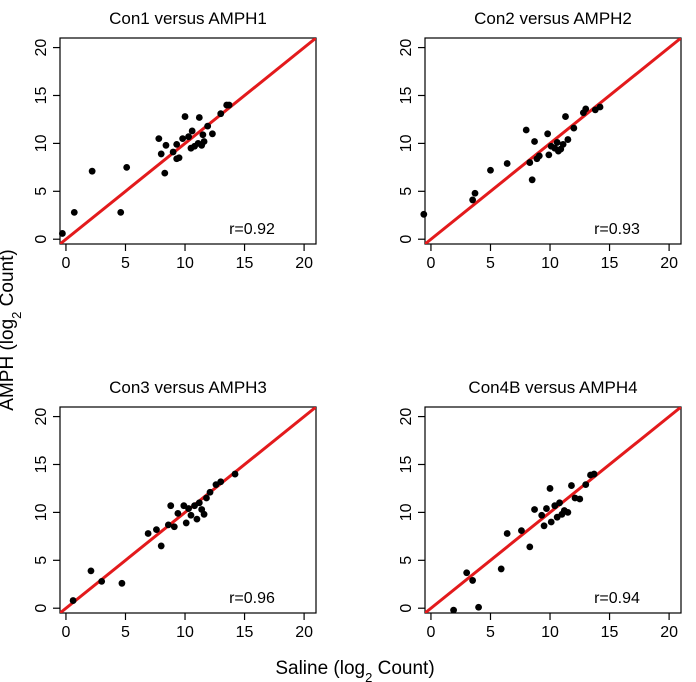  What do you see at coordinates (617, 598) in the screenshot?
I see `correlation-label: r=0.94` at bounding box center [617, 598].